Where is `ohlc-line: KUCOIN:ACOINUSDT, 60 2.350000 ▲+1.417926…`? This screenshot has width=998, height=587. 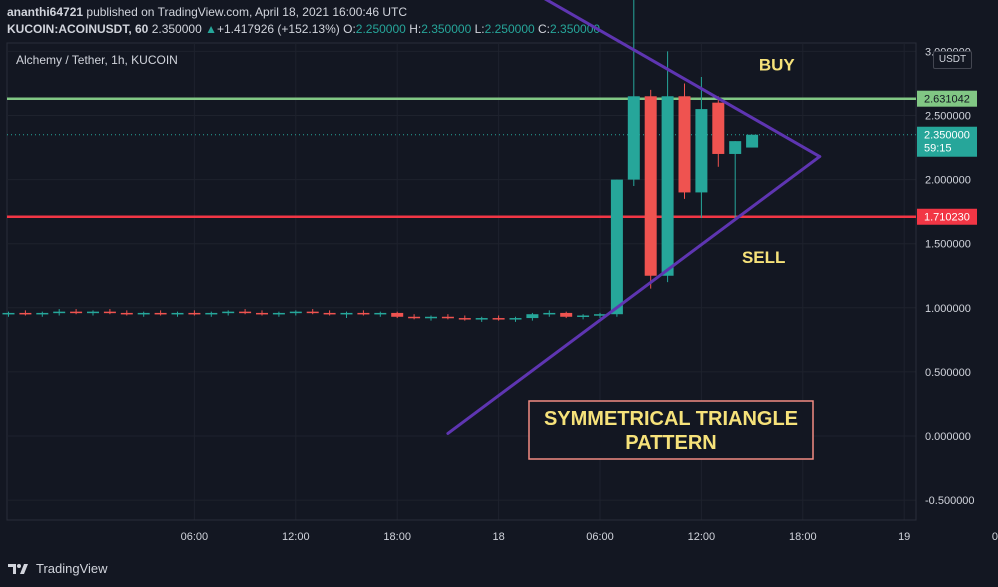 ohlc-line: KUCOIN:ACOINUSDT, 60 2.350000 ▲+1.417926… is located at coordinates (303, 29).